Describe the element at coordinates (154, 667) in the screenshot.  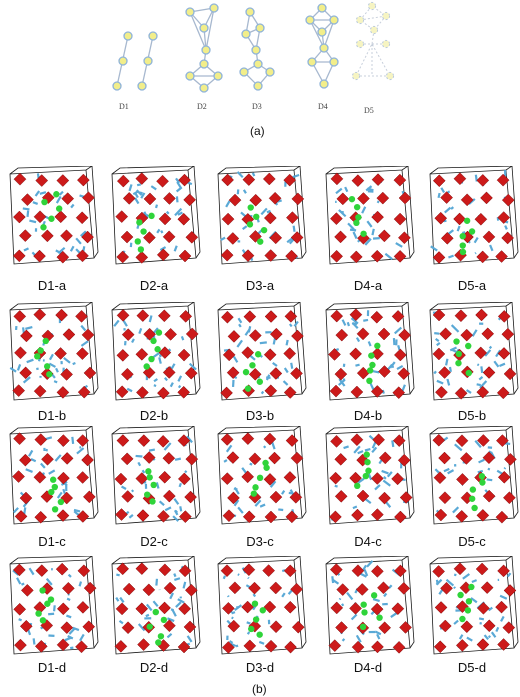
I see `structure-label: D2-d` at that location.